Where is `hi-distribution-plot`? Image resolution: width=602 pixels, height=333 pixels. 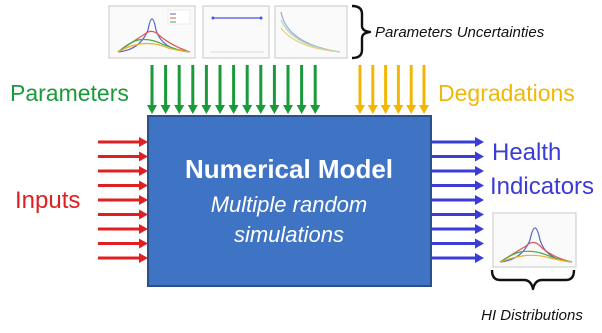 hi-distribution-plot is located at coordinates (534, 240).